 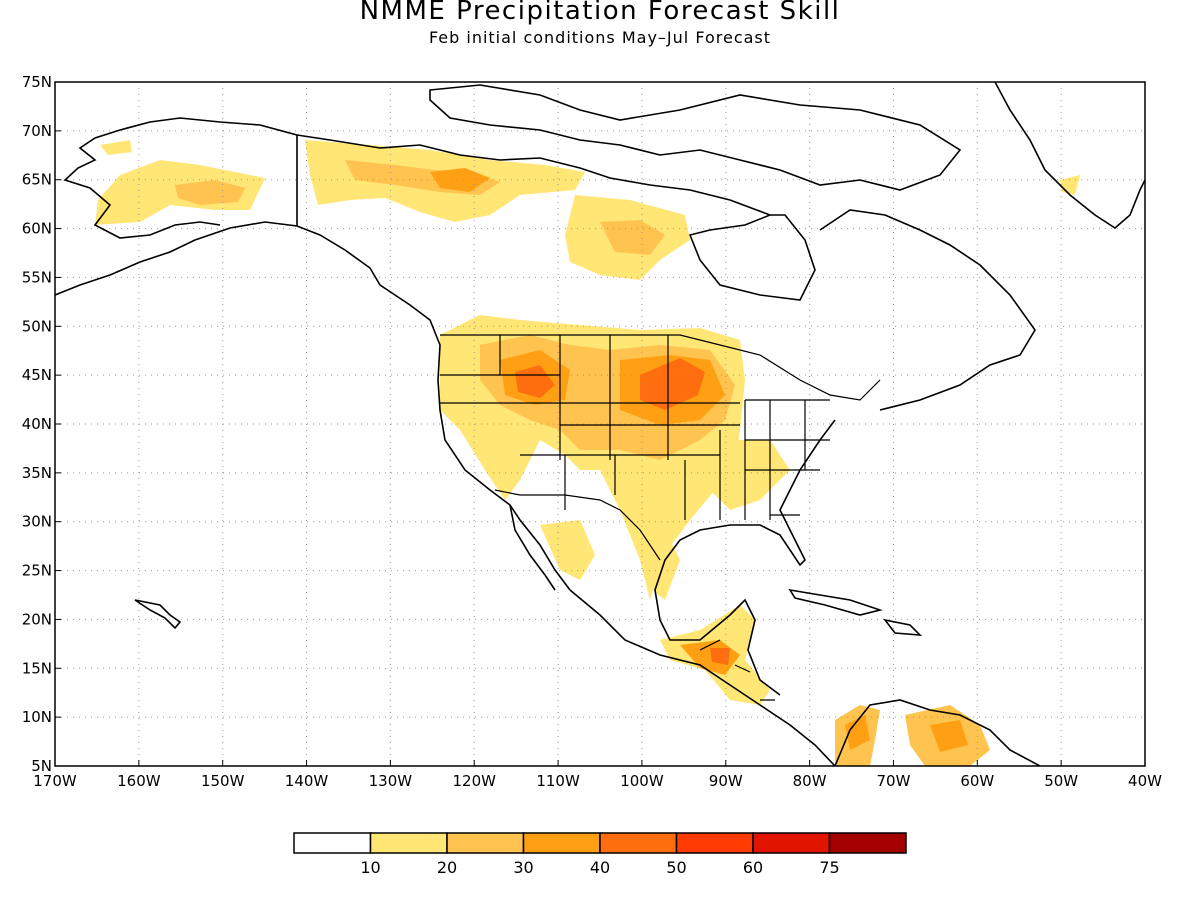 I want to click on coast-us-west, so click(x=475, y=437).